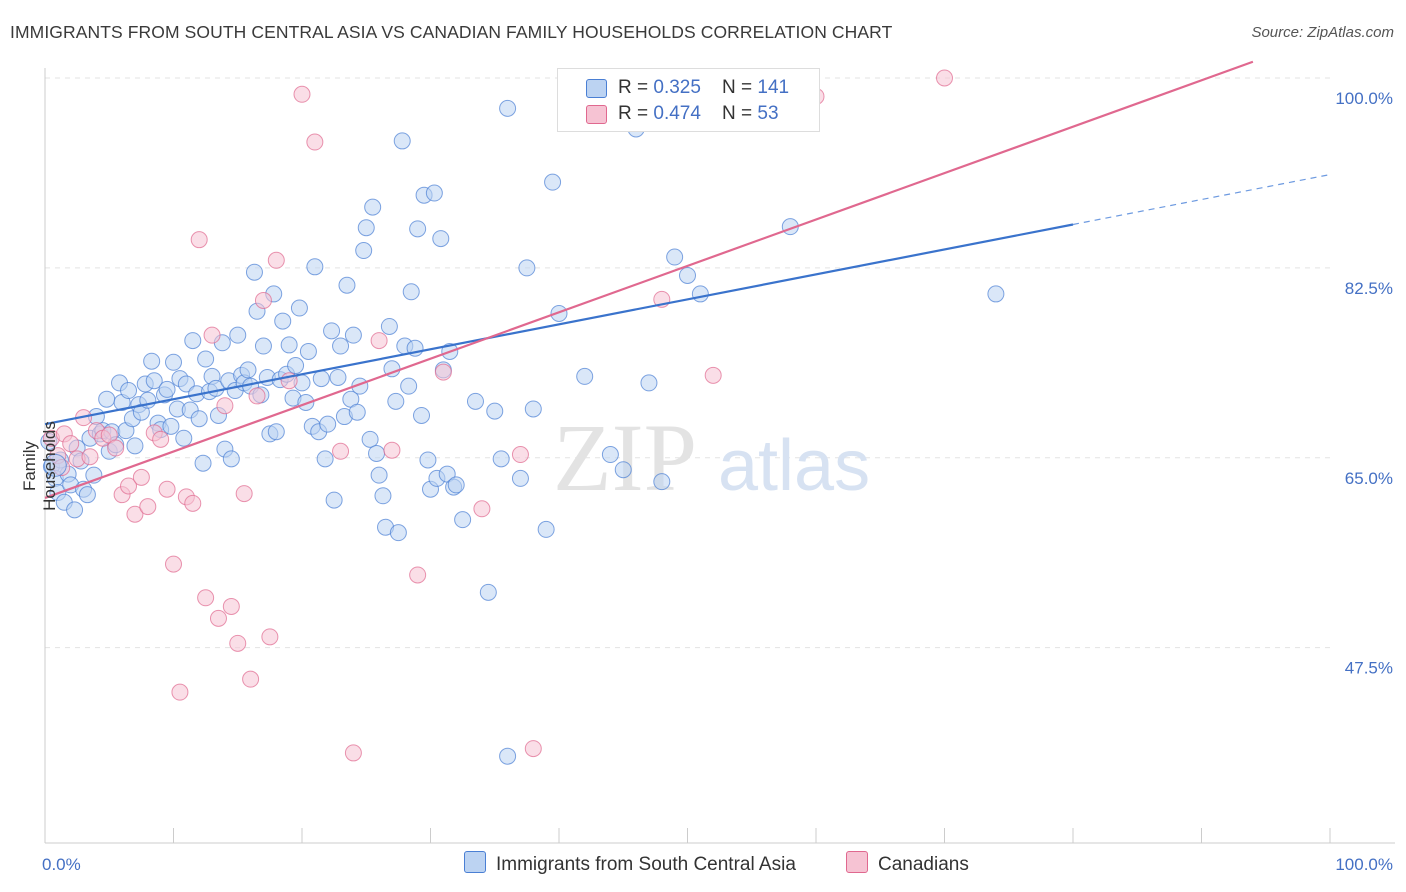 This screenshot has height=892, width=1406. Describe the element at coordinates (646, 864) in the screenshot. I see `legend-label-series1: Immigrants from South Central Asia` at that location.